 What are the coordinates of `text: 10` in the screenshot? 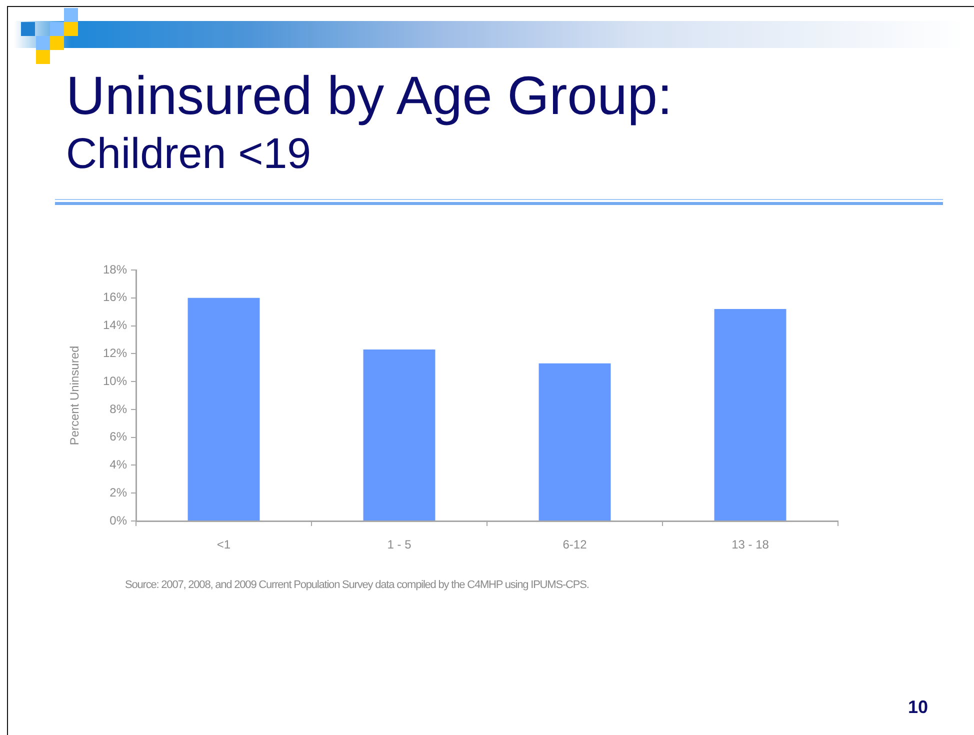 It's located at (918, 707).